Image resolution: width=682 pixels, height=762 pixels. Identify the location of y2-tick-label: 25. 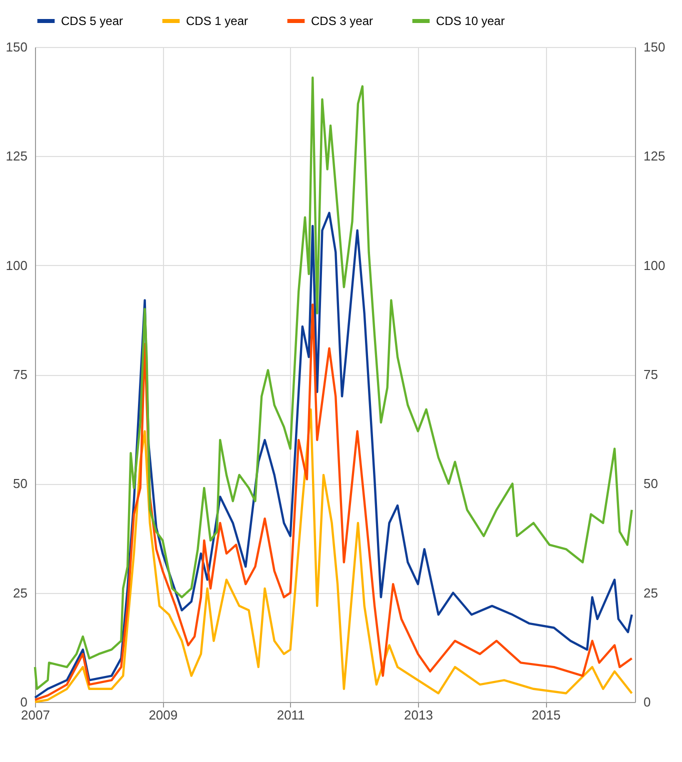
(651, 592).